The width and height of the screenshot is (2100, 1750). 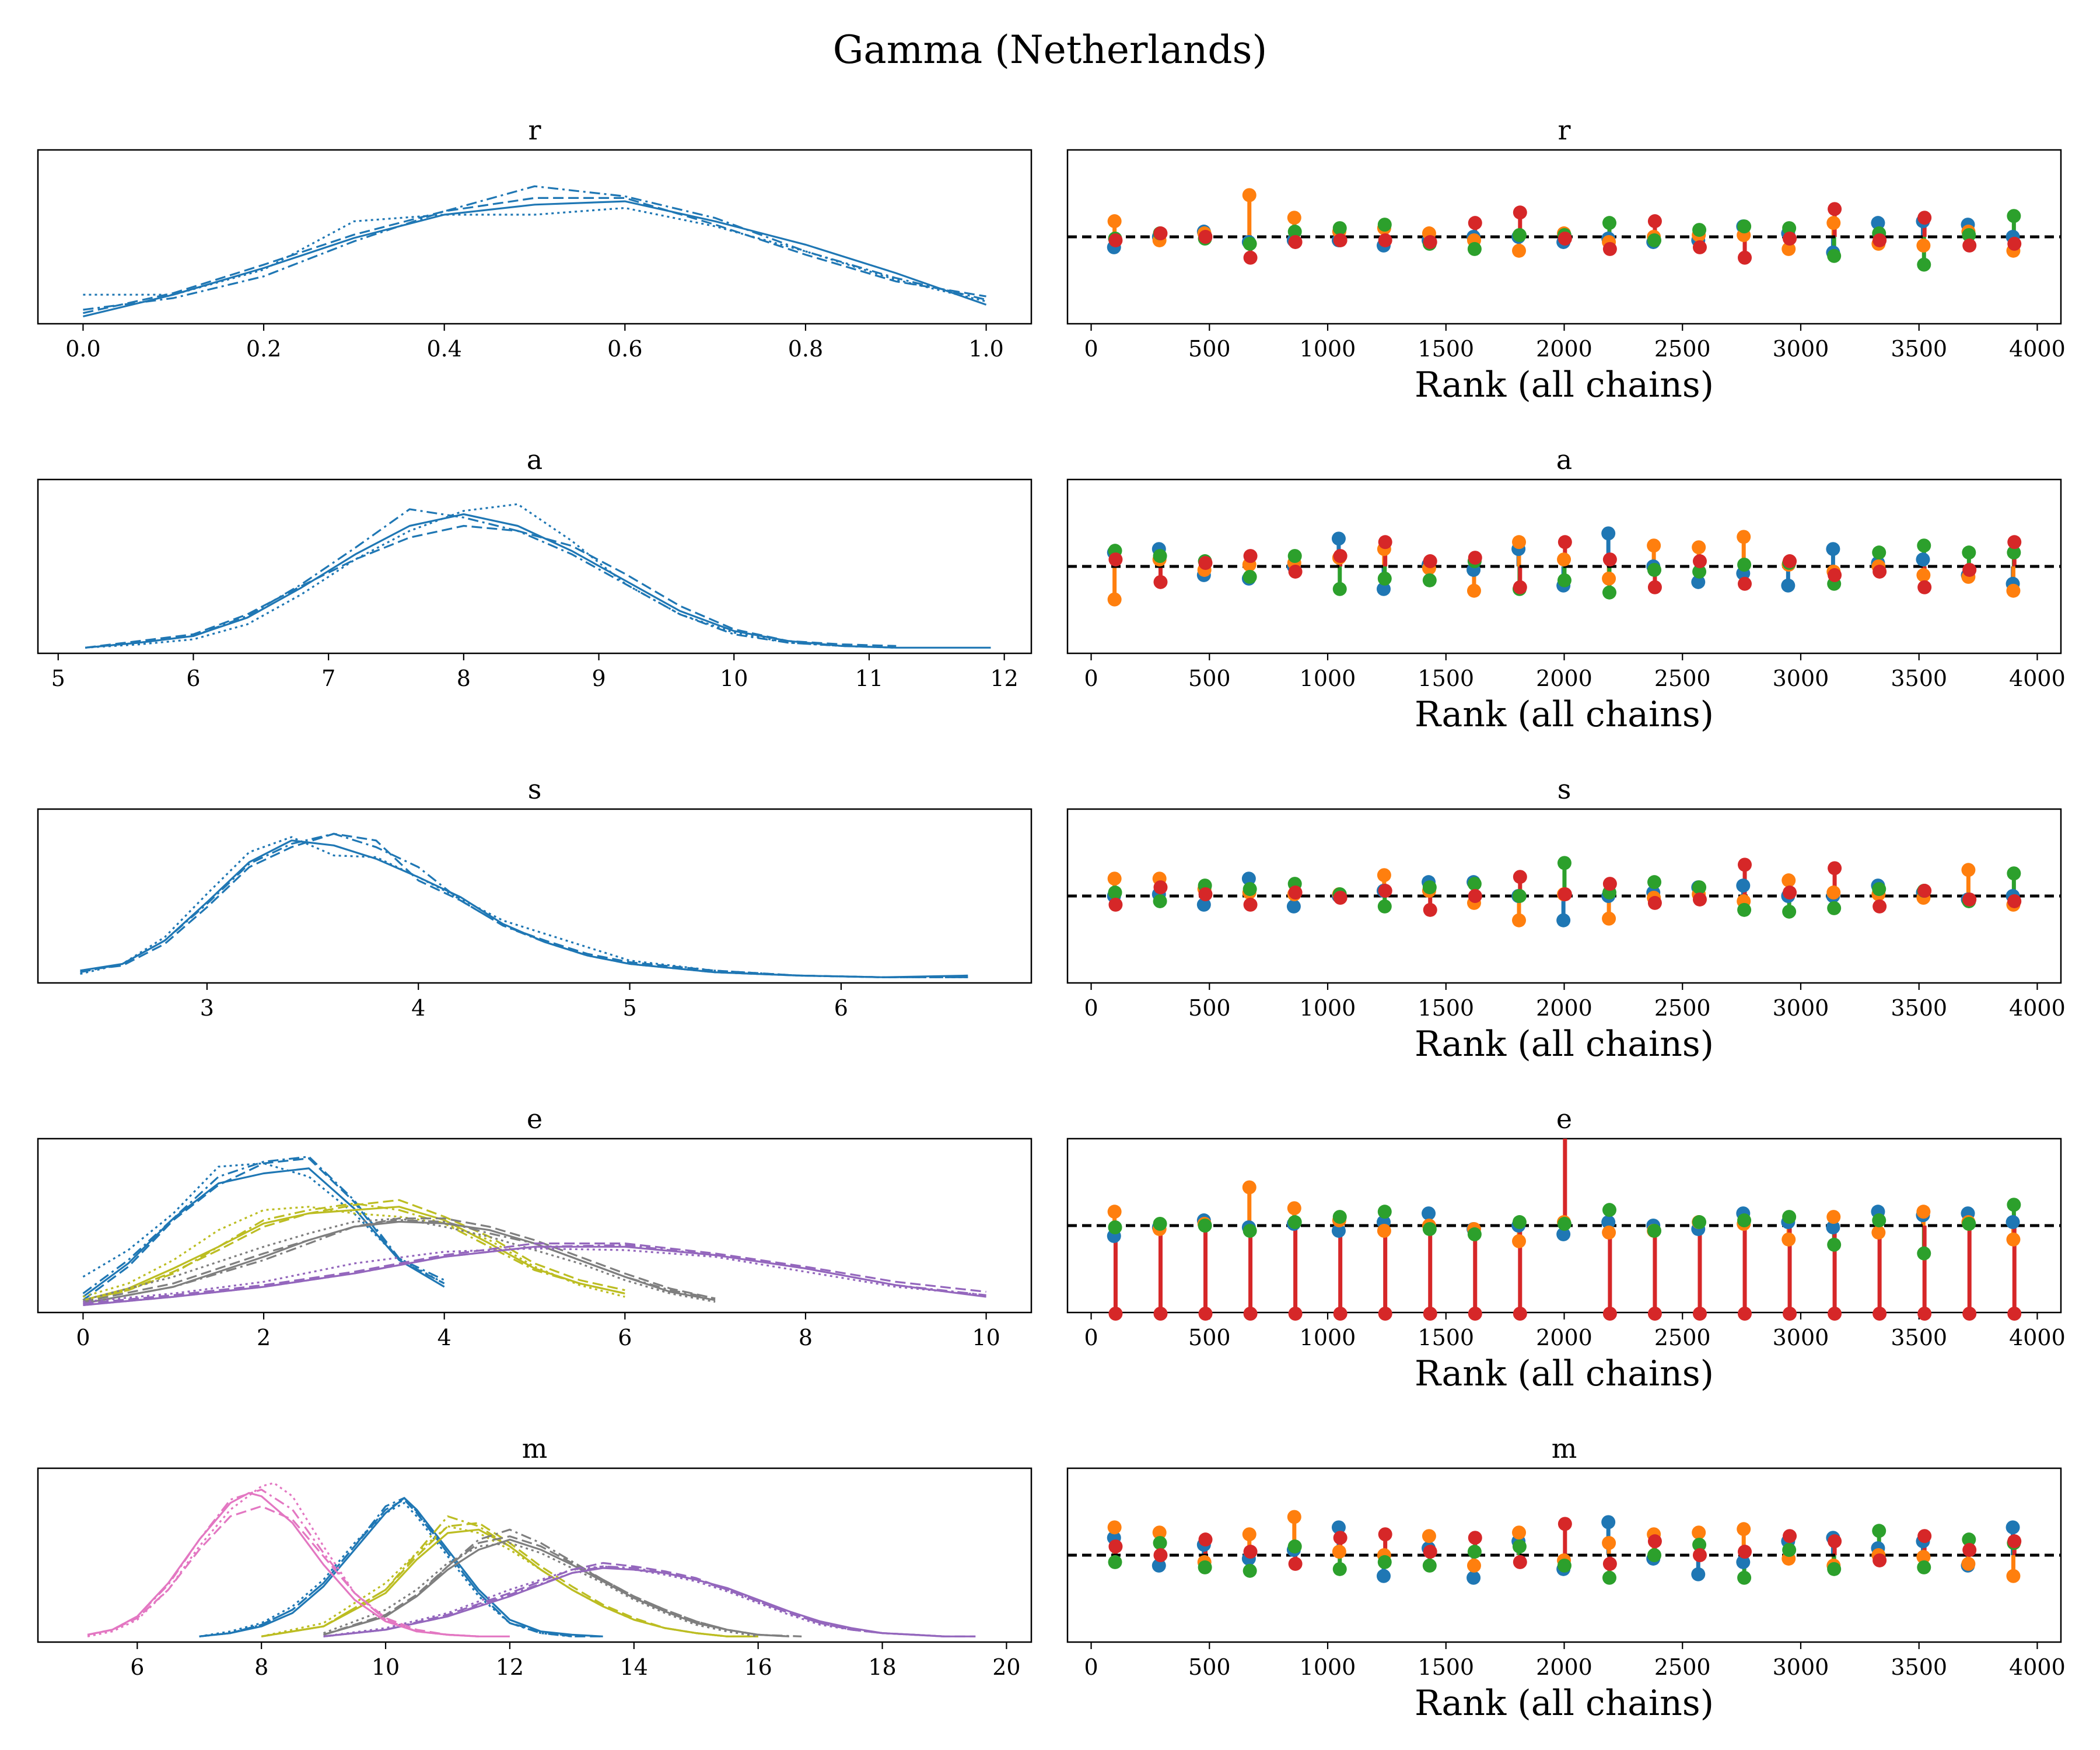 What do you see at coordinates (1004, 678) in the screenshot?
I see `x-tick-label: 12` at bounding box center [1004, 678].